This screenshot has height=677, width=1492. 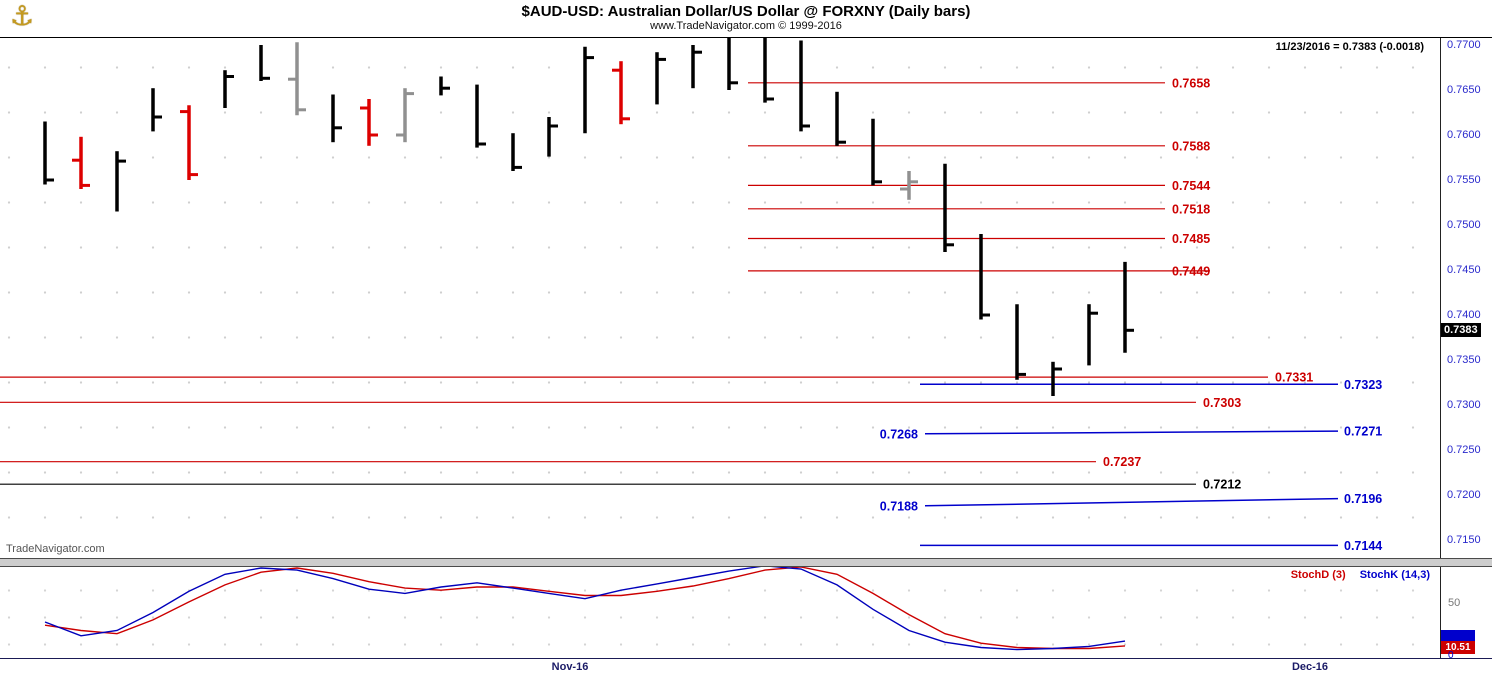 I want to click on price-axis, so click(x=1466, y=348).